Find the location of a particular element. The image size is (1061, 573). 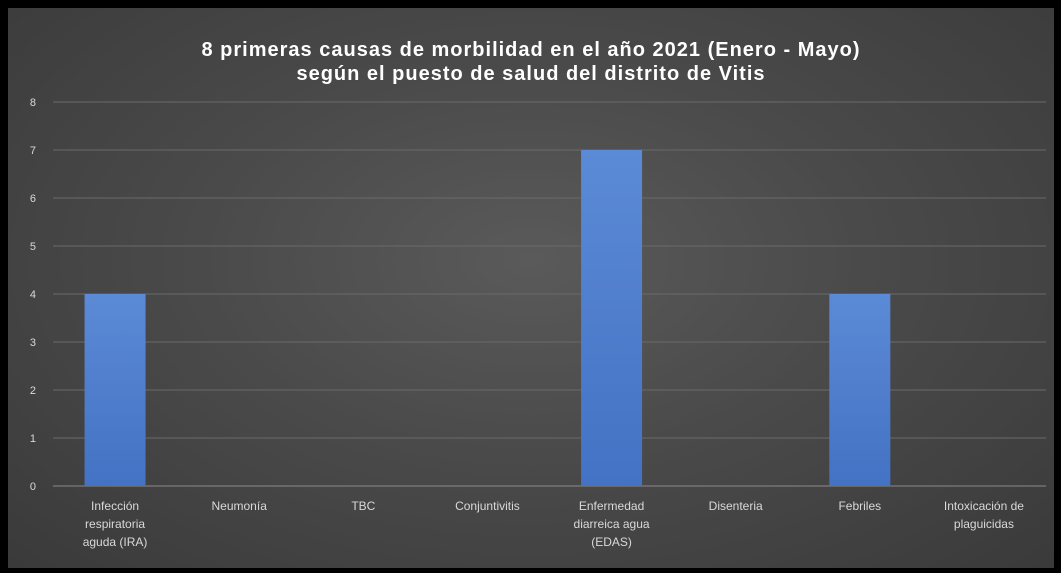

y-axis-ticks: 0 1 2 3 4 5 6 7 8 is located at coordinates (33, 295).